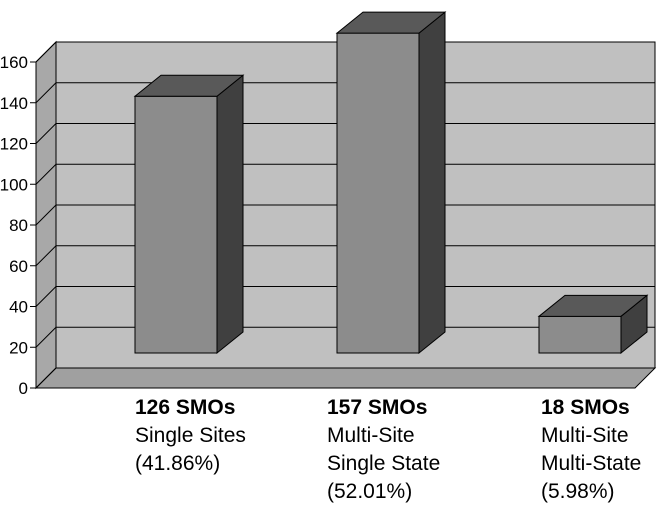 This screenshot has height=508, width=671. What do you see at coordinates (18, 347) in the screenshot?
I see `y-tick-label: 20` at bounding box center [18, 347].